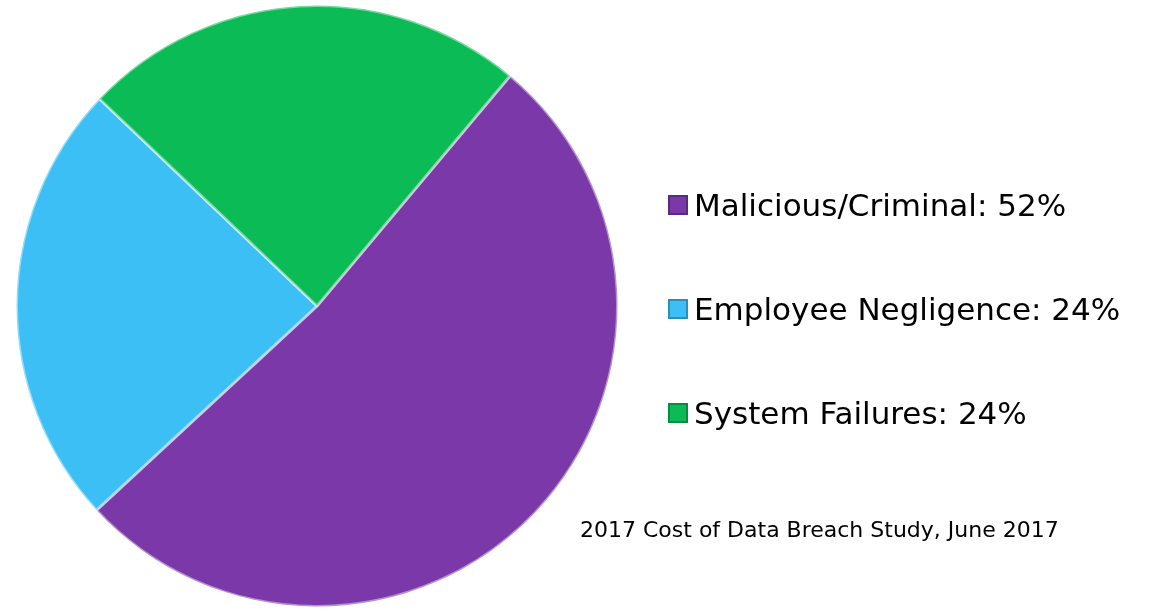 The width and height of the screenshot is (1162, 612). What do you see at coordinates (860, 413) in the screenshot?
I see `legend-label: System Failures: 24%` at bounding box center [860, 413].